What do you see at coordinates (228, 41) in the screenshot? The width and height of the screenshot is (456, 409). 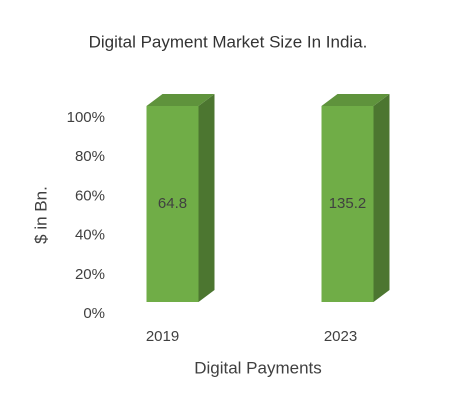 I see `chart-title: Digital Payment Market Size In India.` at bounding box center [228, 41].